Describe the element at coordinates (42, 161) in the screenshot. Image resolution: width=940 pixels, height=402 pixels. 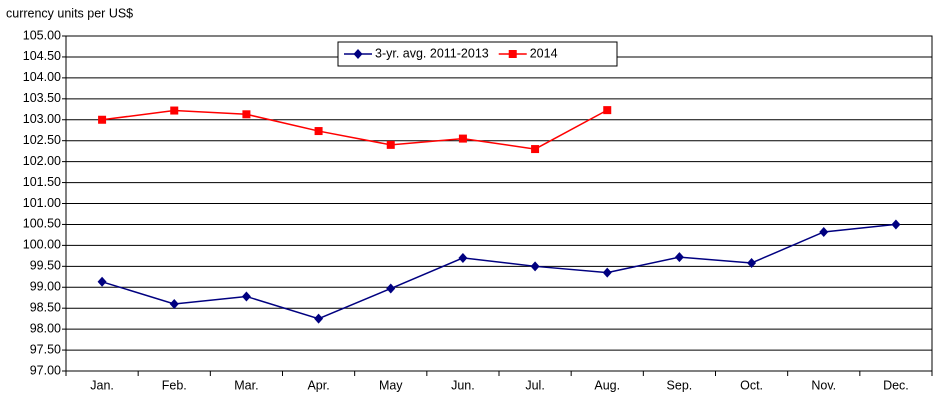
I see `y-tick-label: 102.00` at that location.